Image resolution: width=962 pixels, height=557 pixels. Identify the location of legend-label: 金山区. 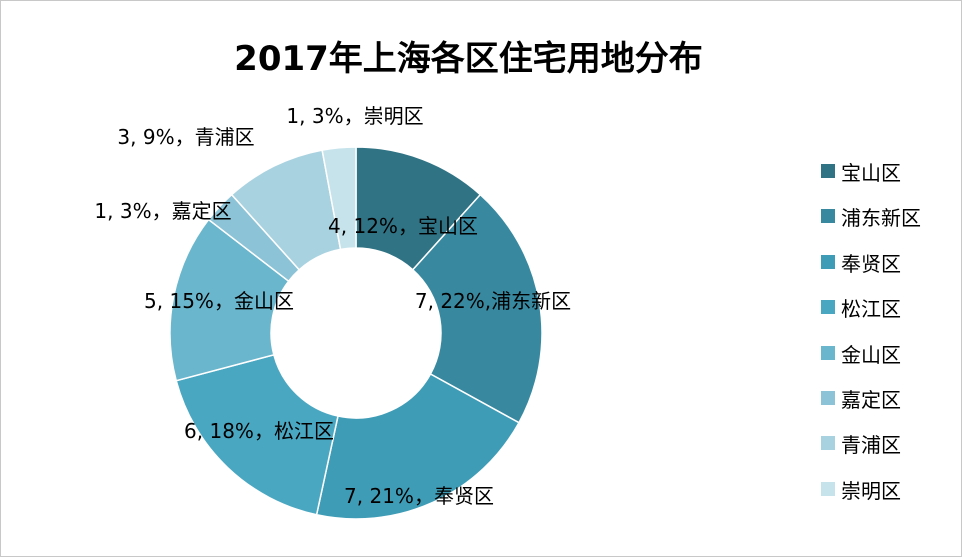
(871, 354).